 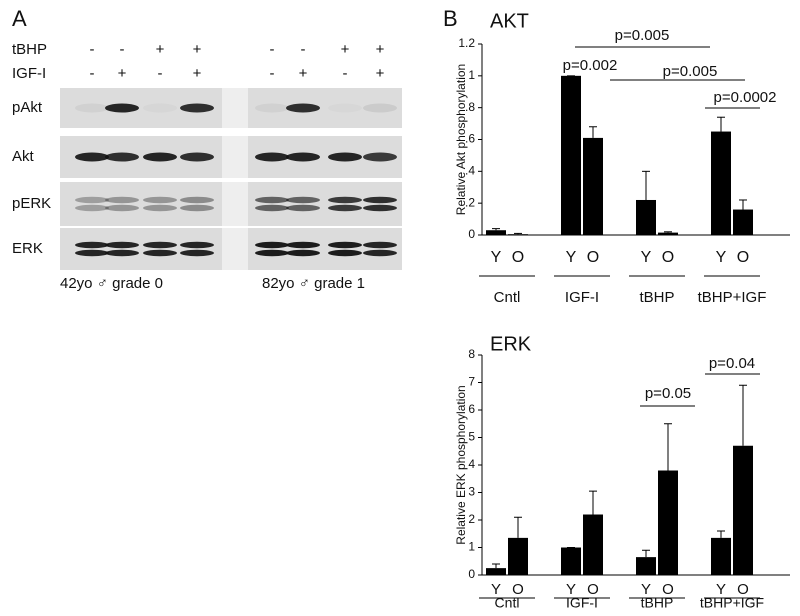 I want to click on y-axis-label: Relative Akt phosphorylation, so click(x=461, y=139).